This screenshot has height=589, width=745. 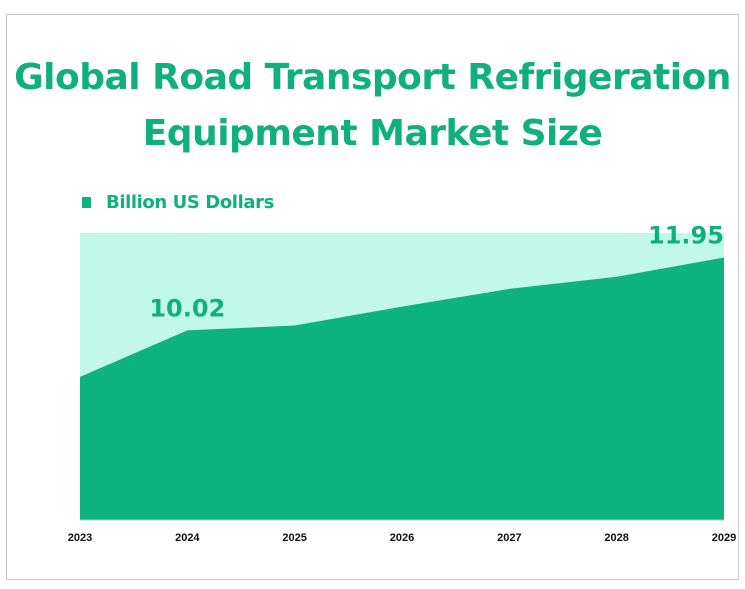 What do you see at coordinates (187, 538) in the screenshot?
I see `x-tick-label: 2024` at bounding box center [187, 538].